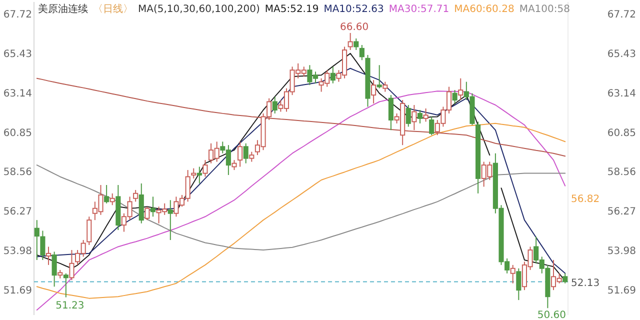 The image size is (640, 320). I want to click on y-tick-label: 53.98, so click(17, 251).